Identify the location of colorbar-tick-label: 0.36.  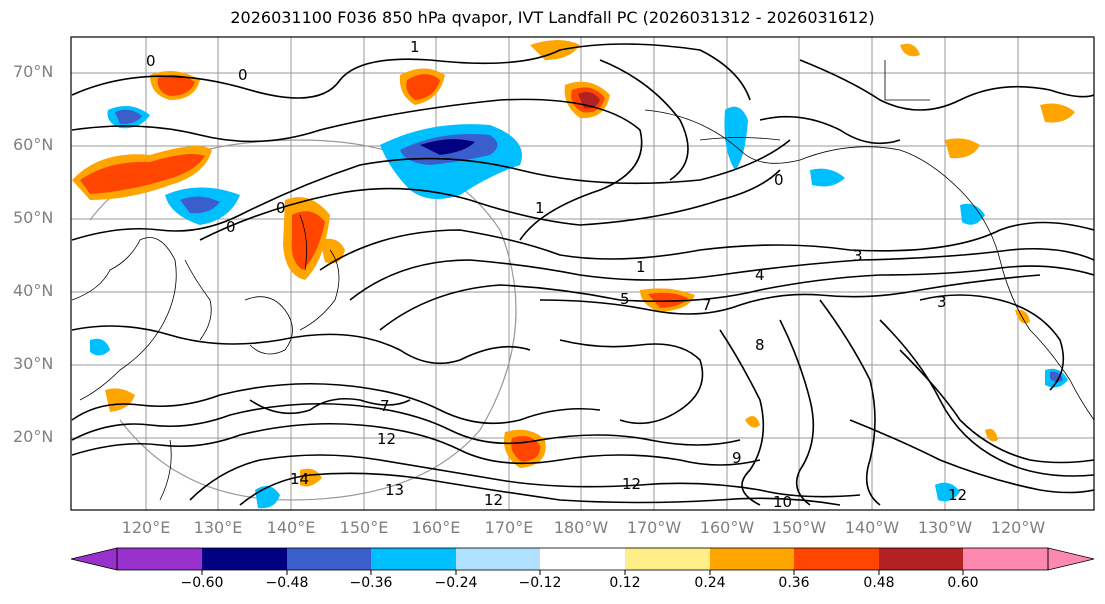
(794, 583).